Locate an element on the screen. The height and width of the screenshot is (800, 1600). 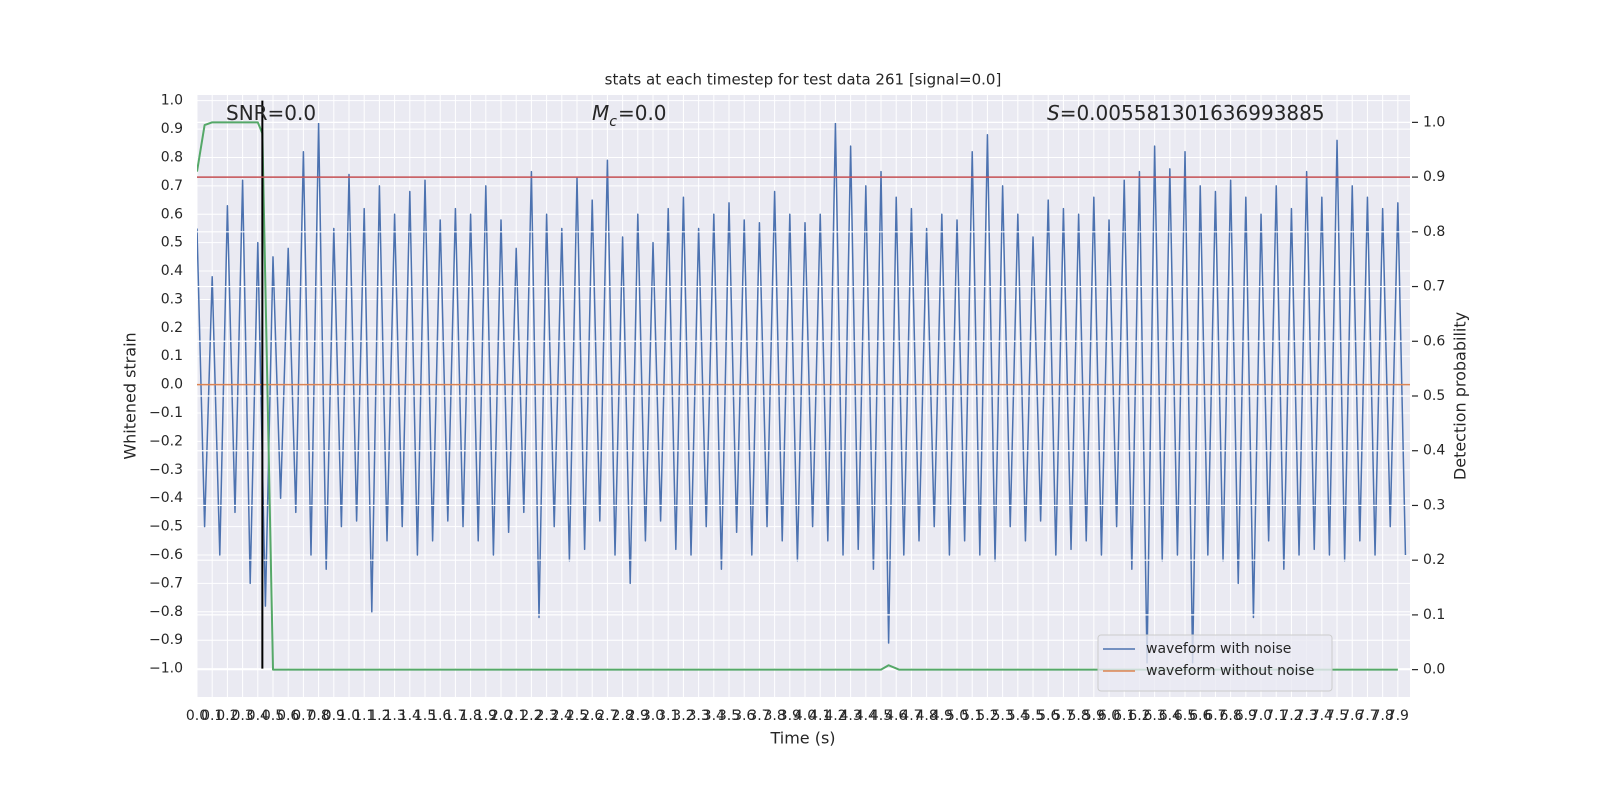
x-tick-label: 0.6 is located at coordinates (288, 716).